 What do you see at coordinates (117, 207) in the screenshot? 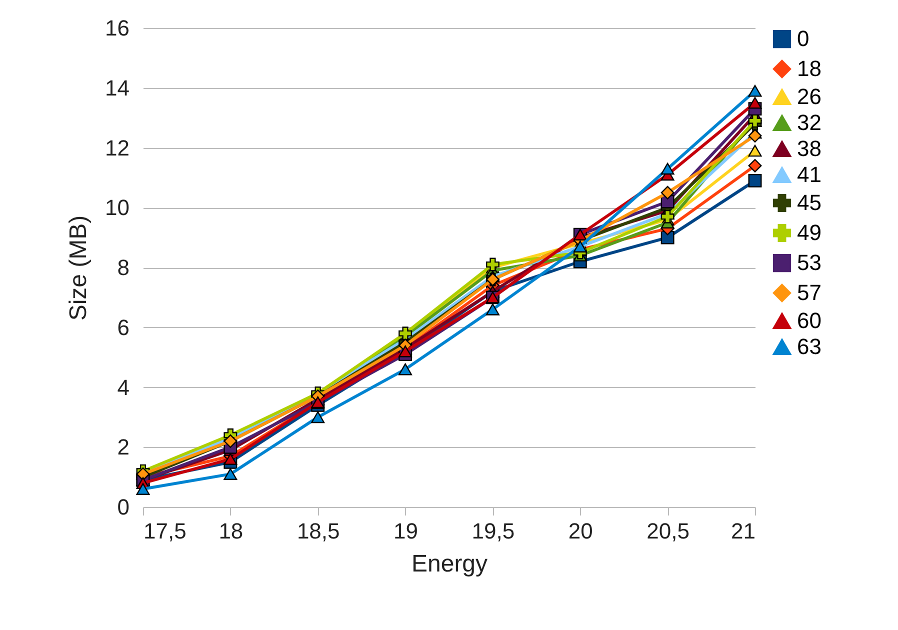
I see `y-tick-label: 10` at bounding box center [117, 207].